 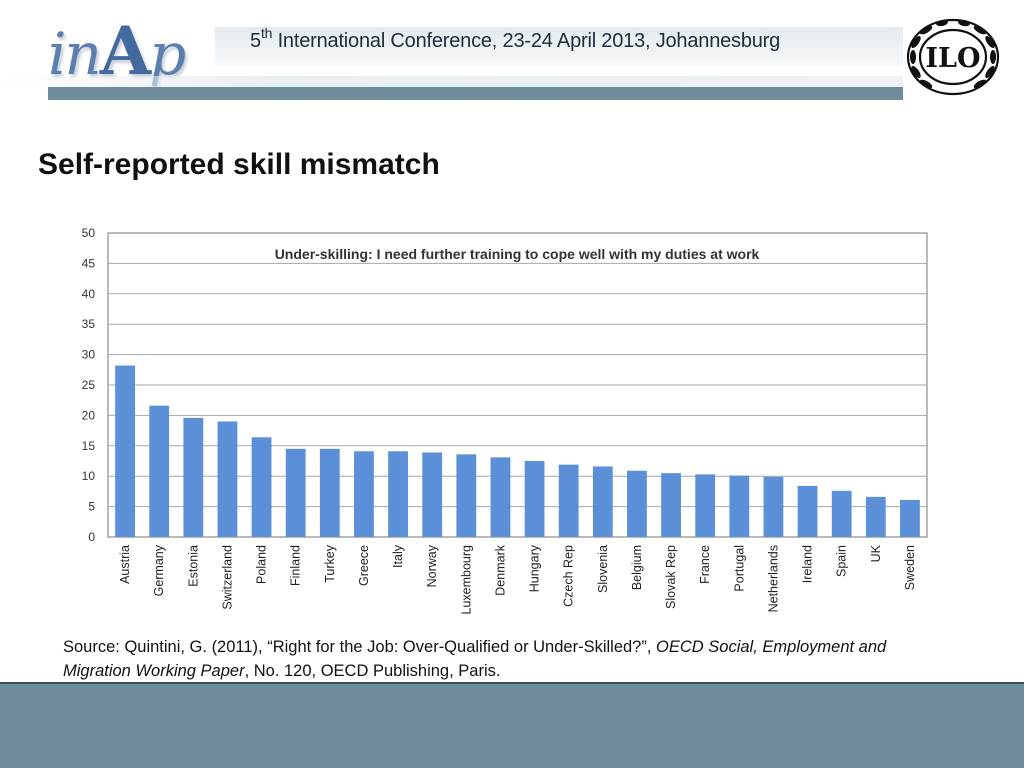 What do you see at coordinates (671, 505) in the screenshot?
I see `bar-slovak-rep` at bounding box center [671, 505].